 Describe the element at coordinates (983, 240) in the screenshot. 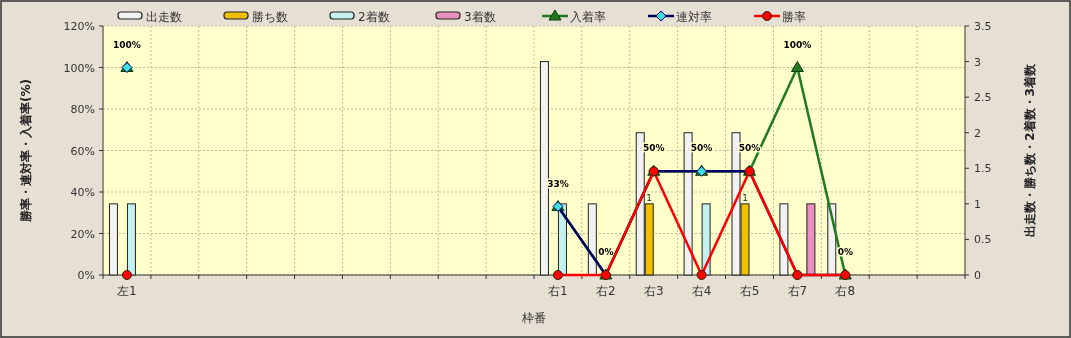

I see `y2-tick-label: 0.5` at that location.